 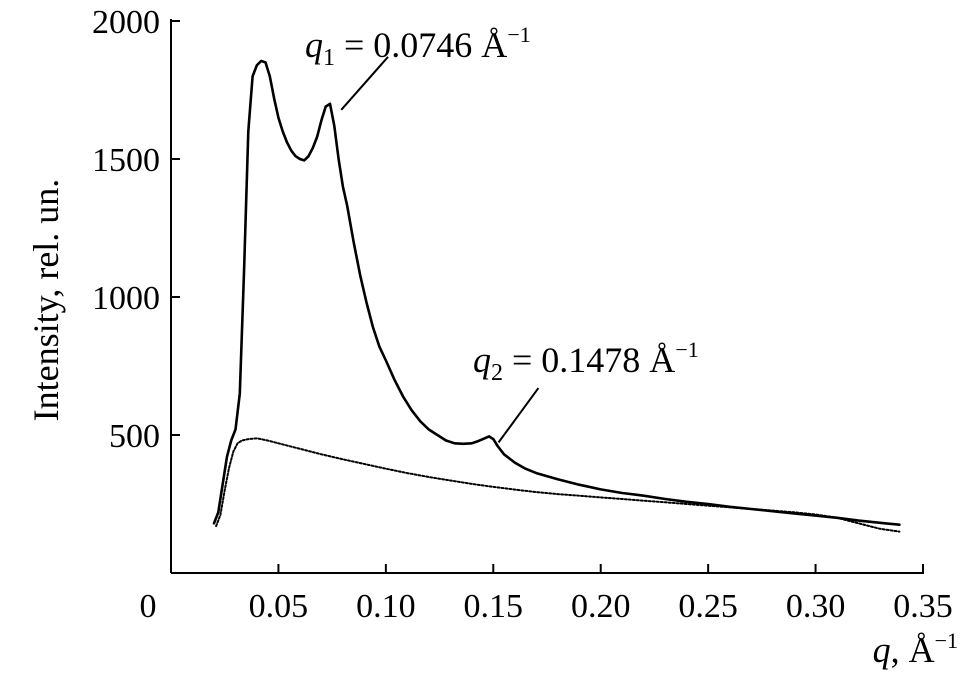 What do you see at coordinates (421, 45) in the screenshot?
I see `annotation-eq: = 0.0746 Å` at bounding box center [421, 45].